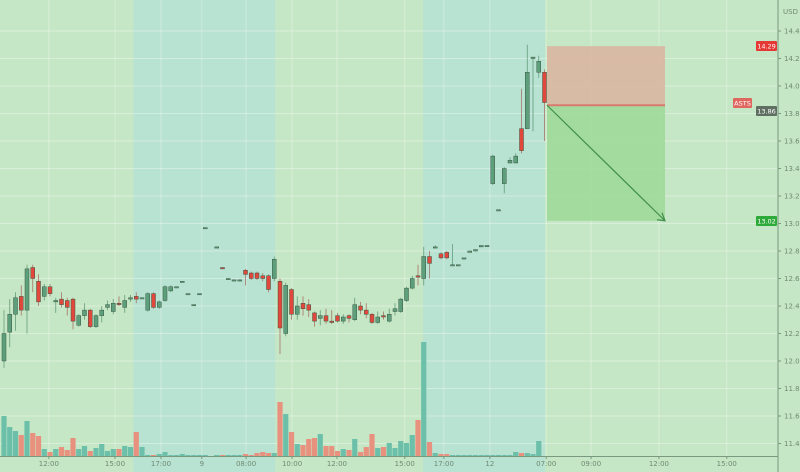  I want to click on time-tick-label: 09:00, so click(591, 464).